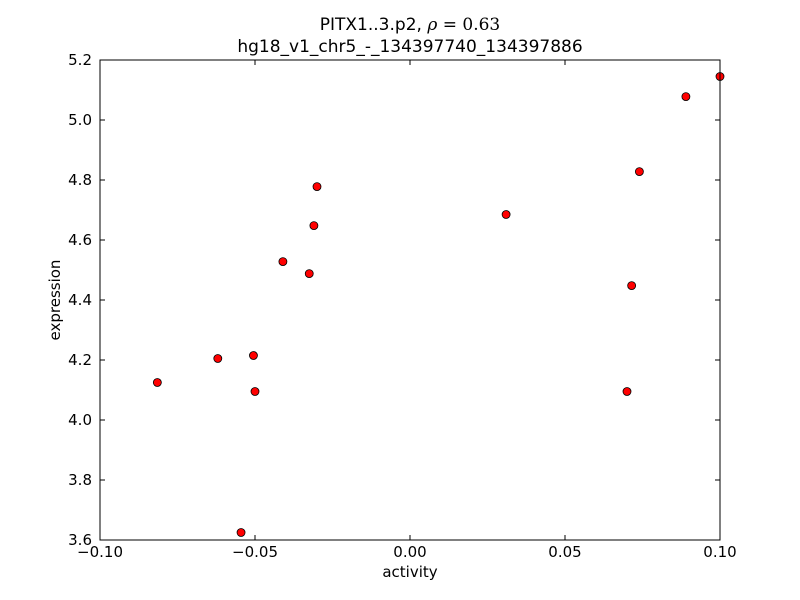 The width and height of the screenshot is (800, 600). I want to click on x-tick-label: 0.10, so click(719, 552).